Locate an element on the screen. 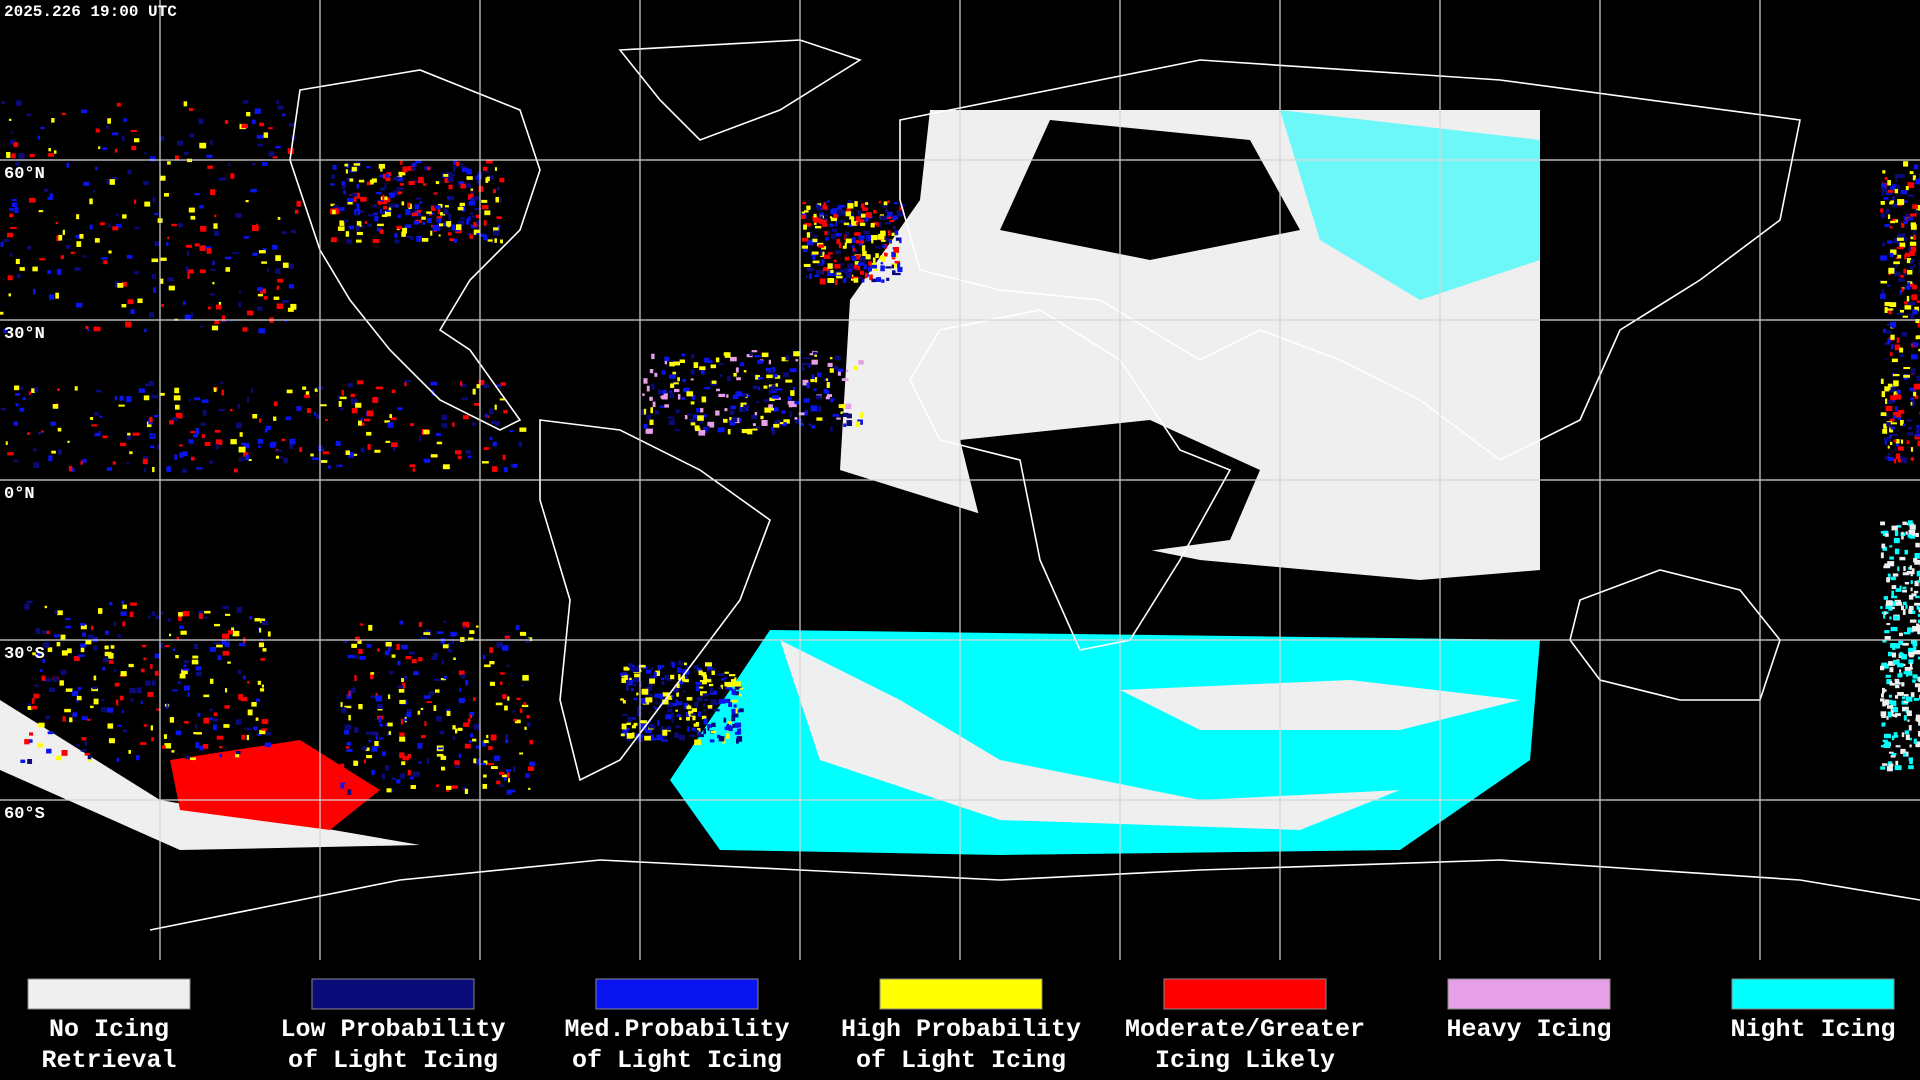  legend-label: of Light Icing is located at coordinates (961, 1060).